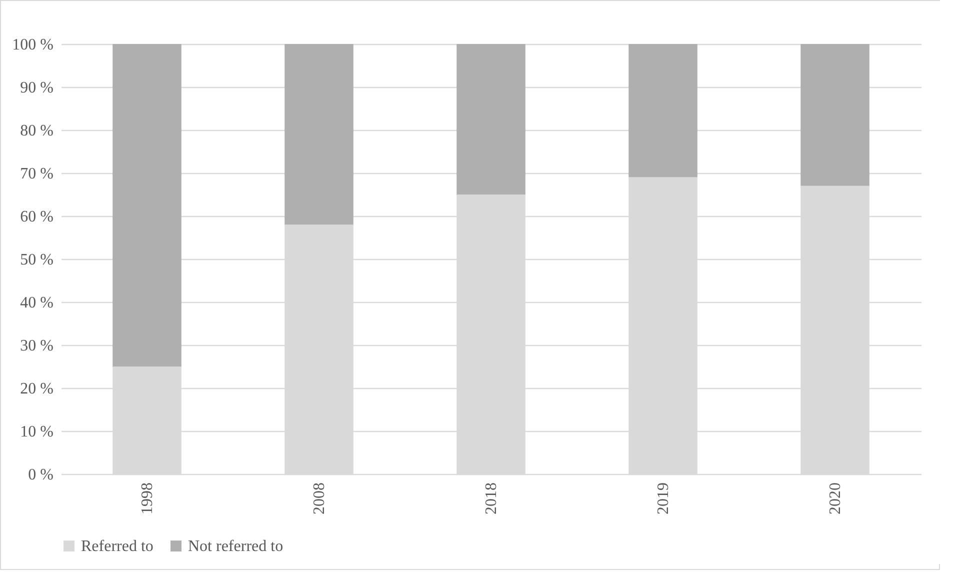 The image size is (958, 584). I want to click on legend-label: Referred to, so click(117, 546).